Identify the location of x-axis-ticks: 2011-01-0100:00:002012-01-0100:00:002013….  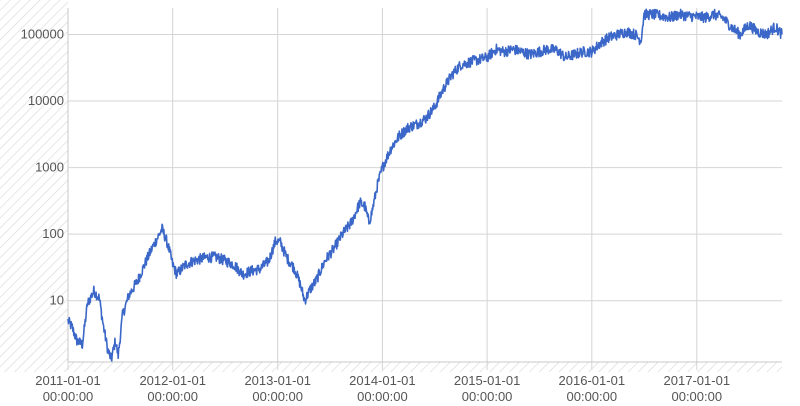
(382, 388).